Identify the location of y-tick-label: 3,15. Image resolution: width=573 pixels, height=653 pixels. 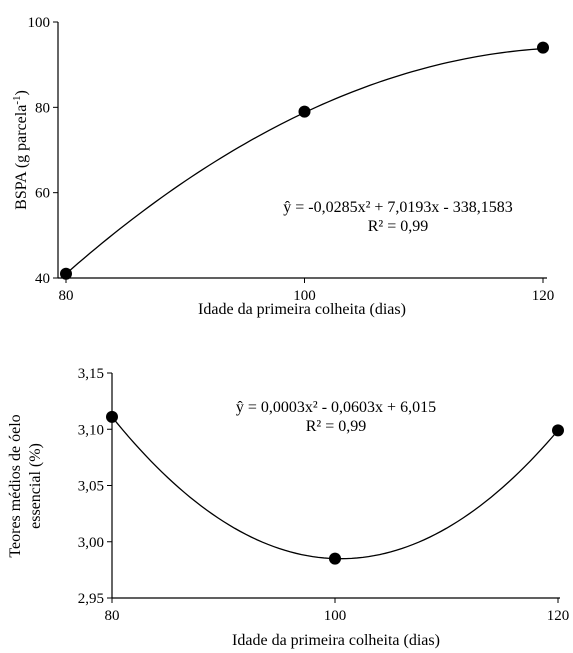
(91, 374).